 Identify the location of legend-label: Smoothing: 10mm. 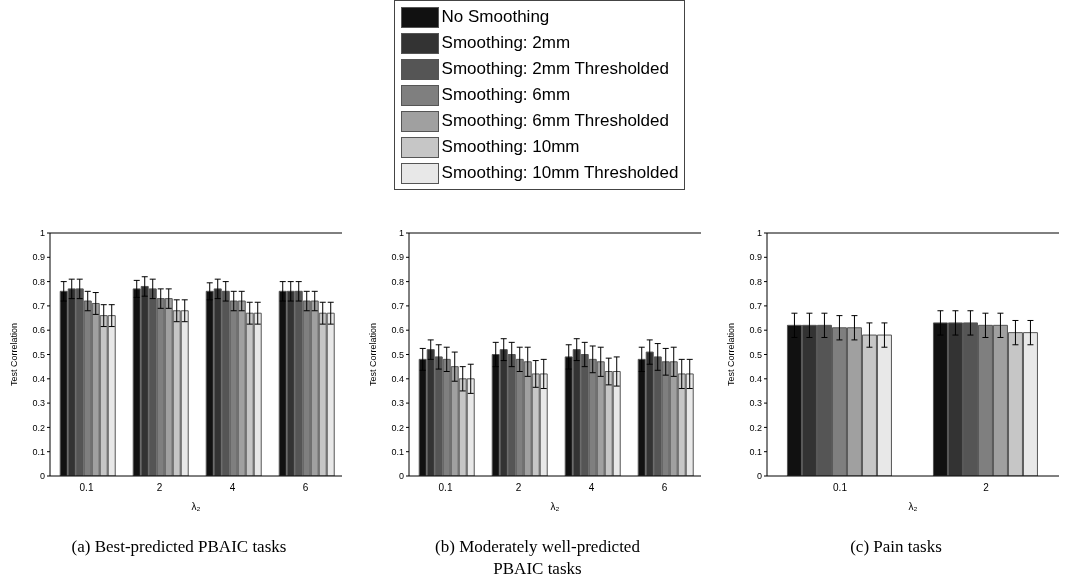
(510, 147).